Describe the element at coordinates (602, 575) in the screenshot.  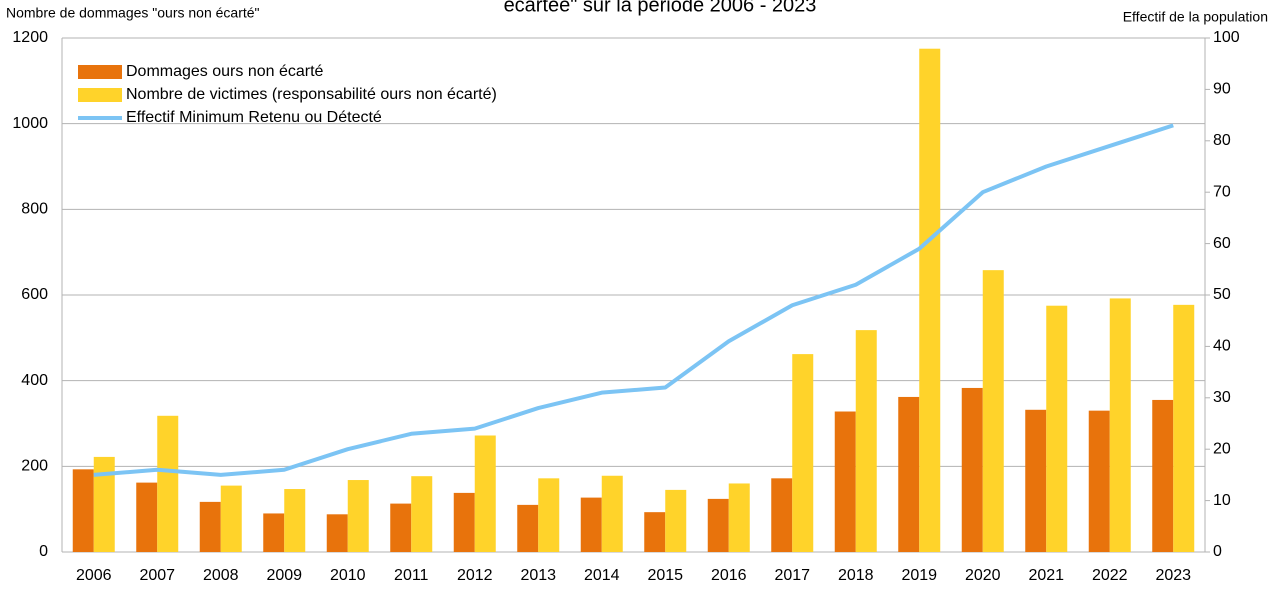
I see `x-tick-label: 2014` at that location.